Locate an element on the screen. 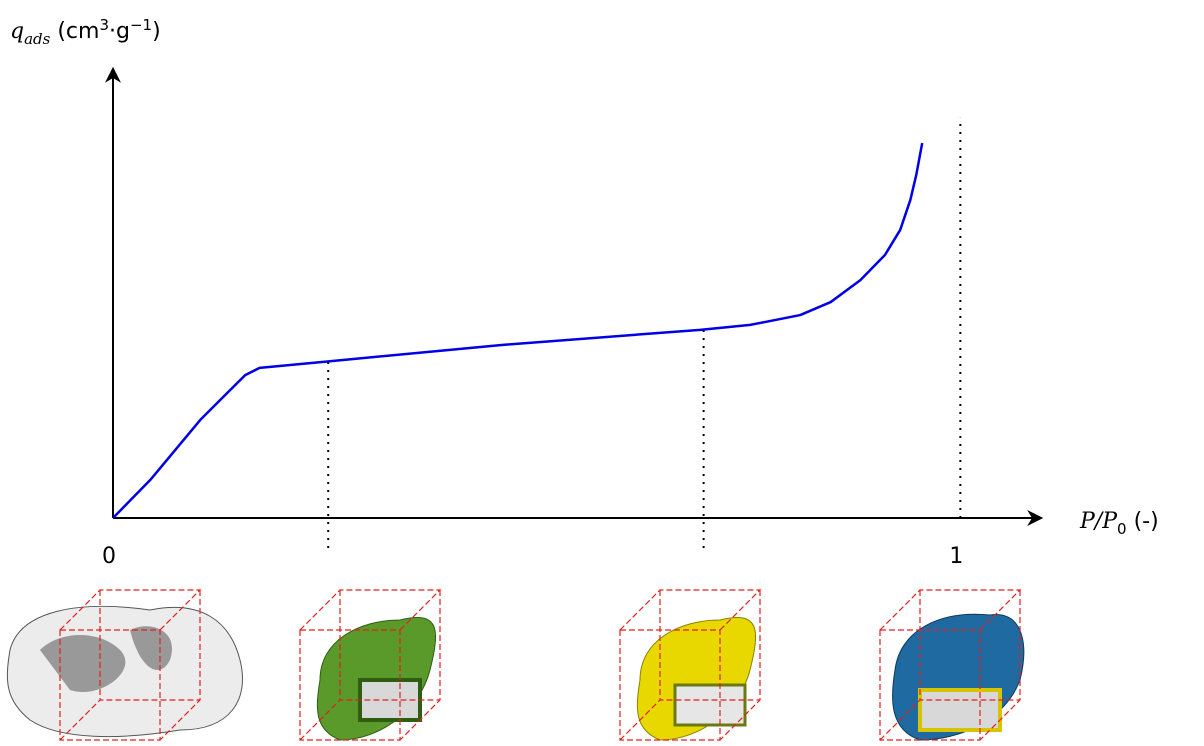  y-label-part: ·g is located at coordinates (119, 31).